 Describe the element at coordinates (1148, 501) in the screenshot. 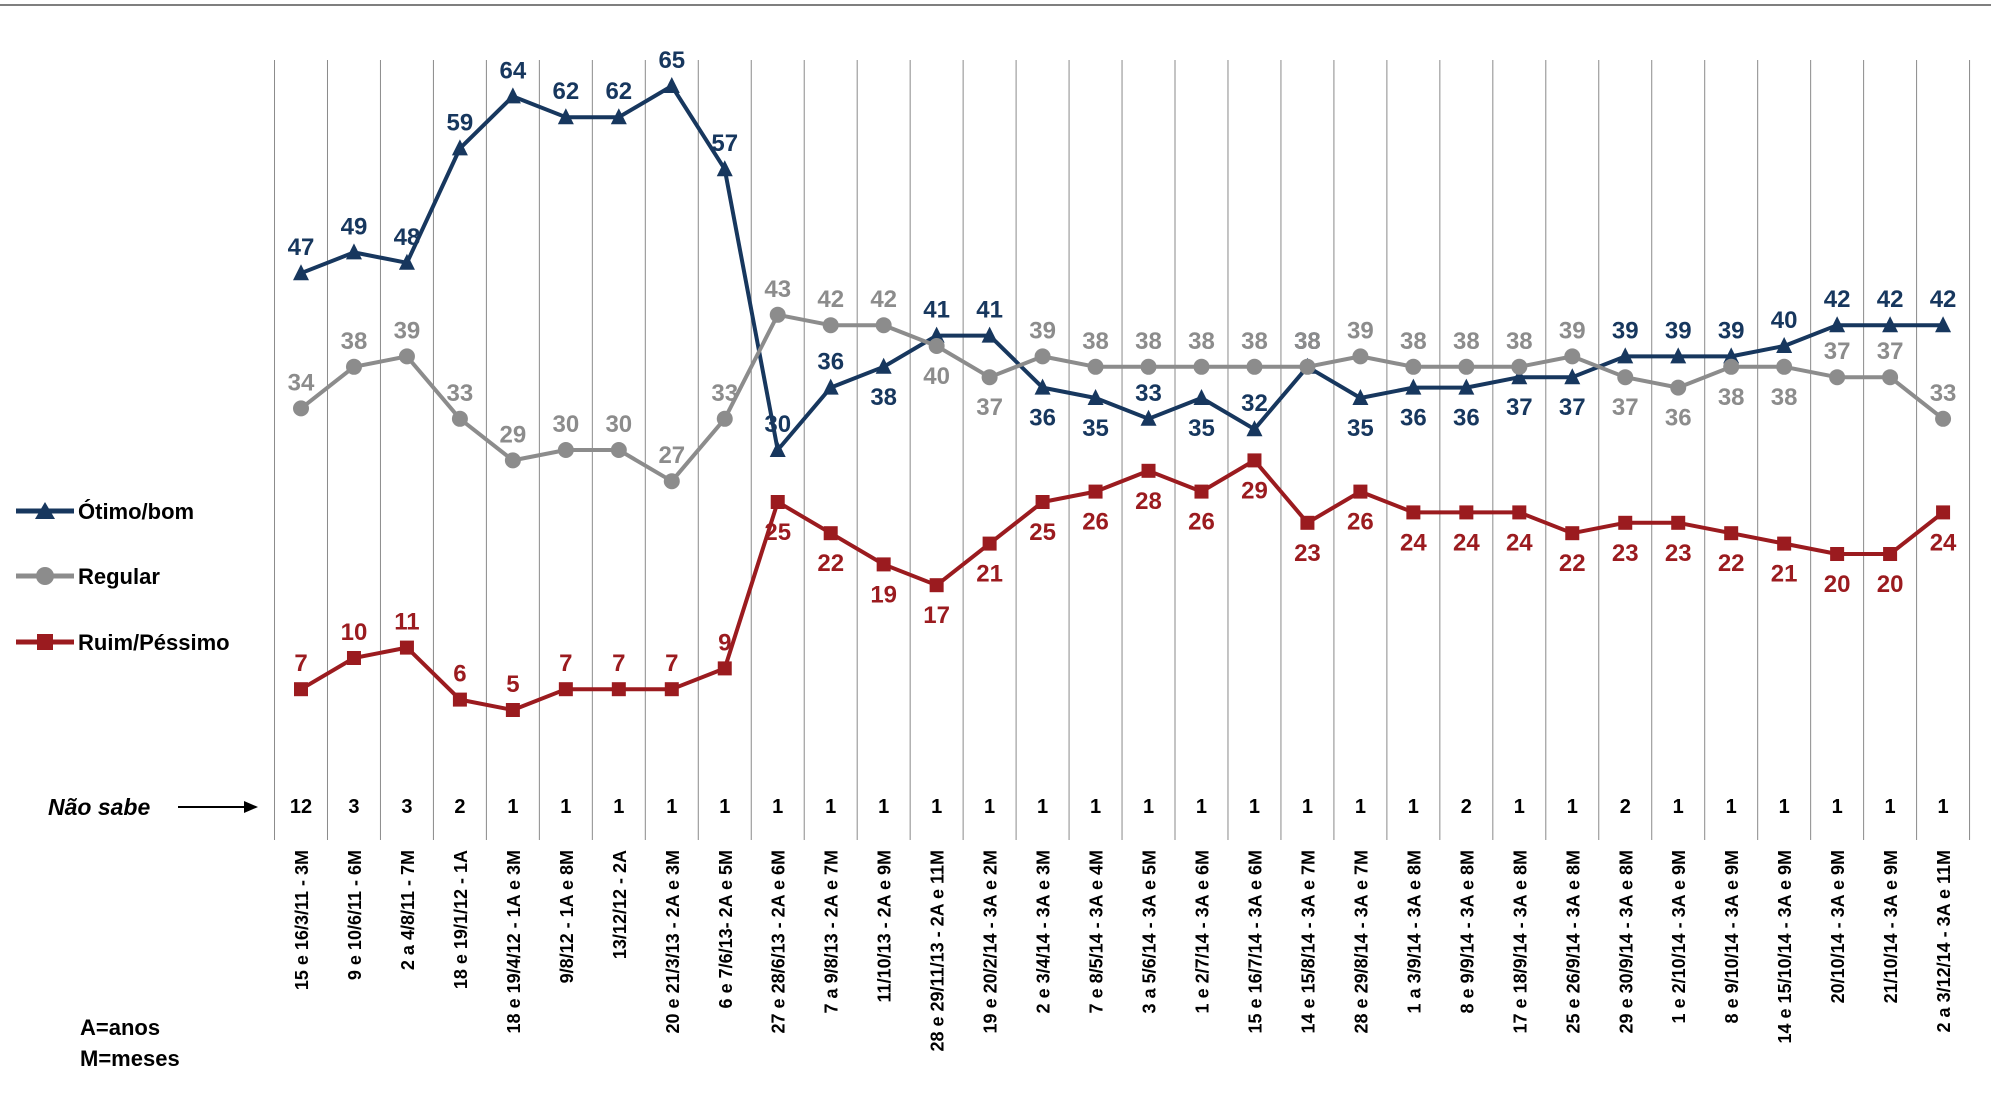

I see `data-label-ruim-pessimo: 28` at that location.